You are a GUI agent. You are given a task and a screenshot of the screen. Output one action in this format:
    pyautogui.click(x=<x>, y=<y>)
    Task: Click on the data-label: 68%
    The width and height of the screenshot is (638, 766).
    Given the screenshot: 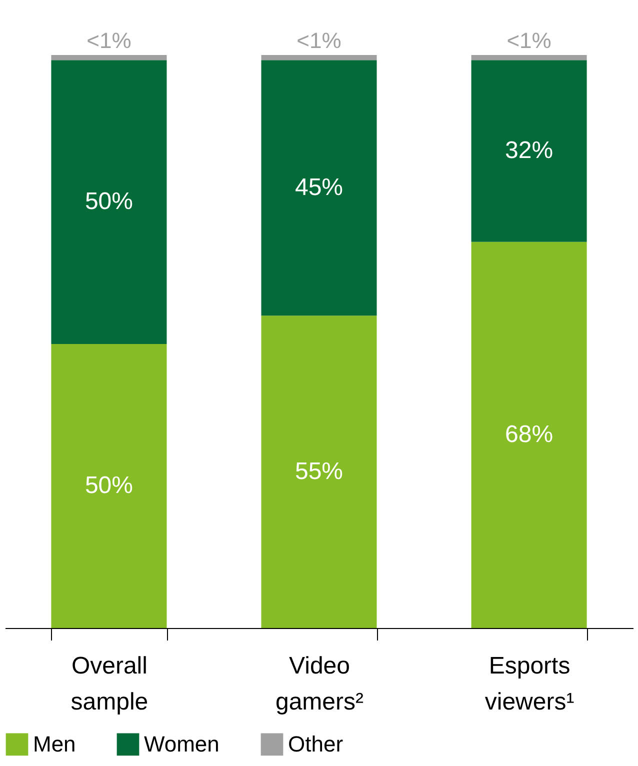 What is the action you would take?
    pyautogui.click(x=529, y=434)
    